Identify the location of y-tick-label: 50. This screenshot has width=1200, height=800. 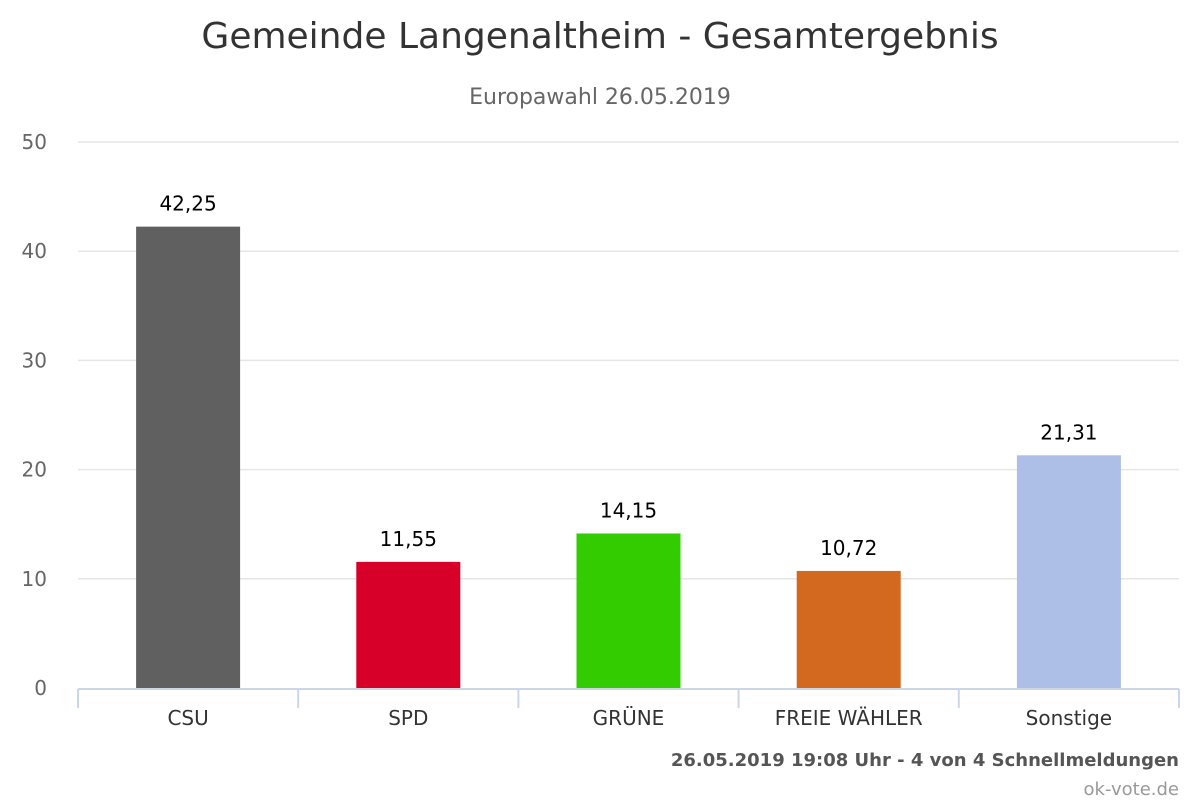
(34, 142).